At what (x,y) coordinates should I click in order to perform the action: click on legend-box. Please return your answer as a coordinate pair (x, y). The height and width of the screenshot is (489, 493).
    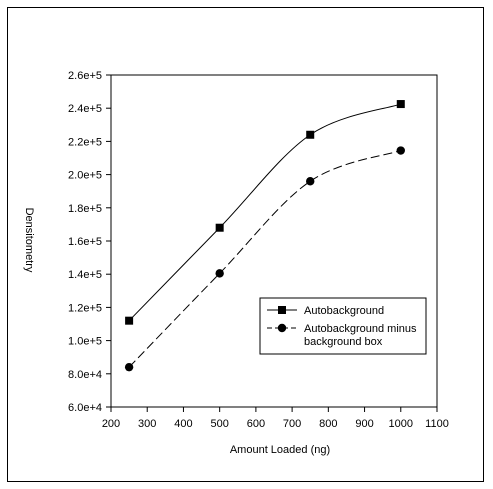
    Looking at the image, I should click on (343, 326).